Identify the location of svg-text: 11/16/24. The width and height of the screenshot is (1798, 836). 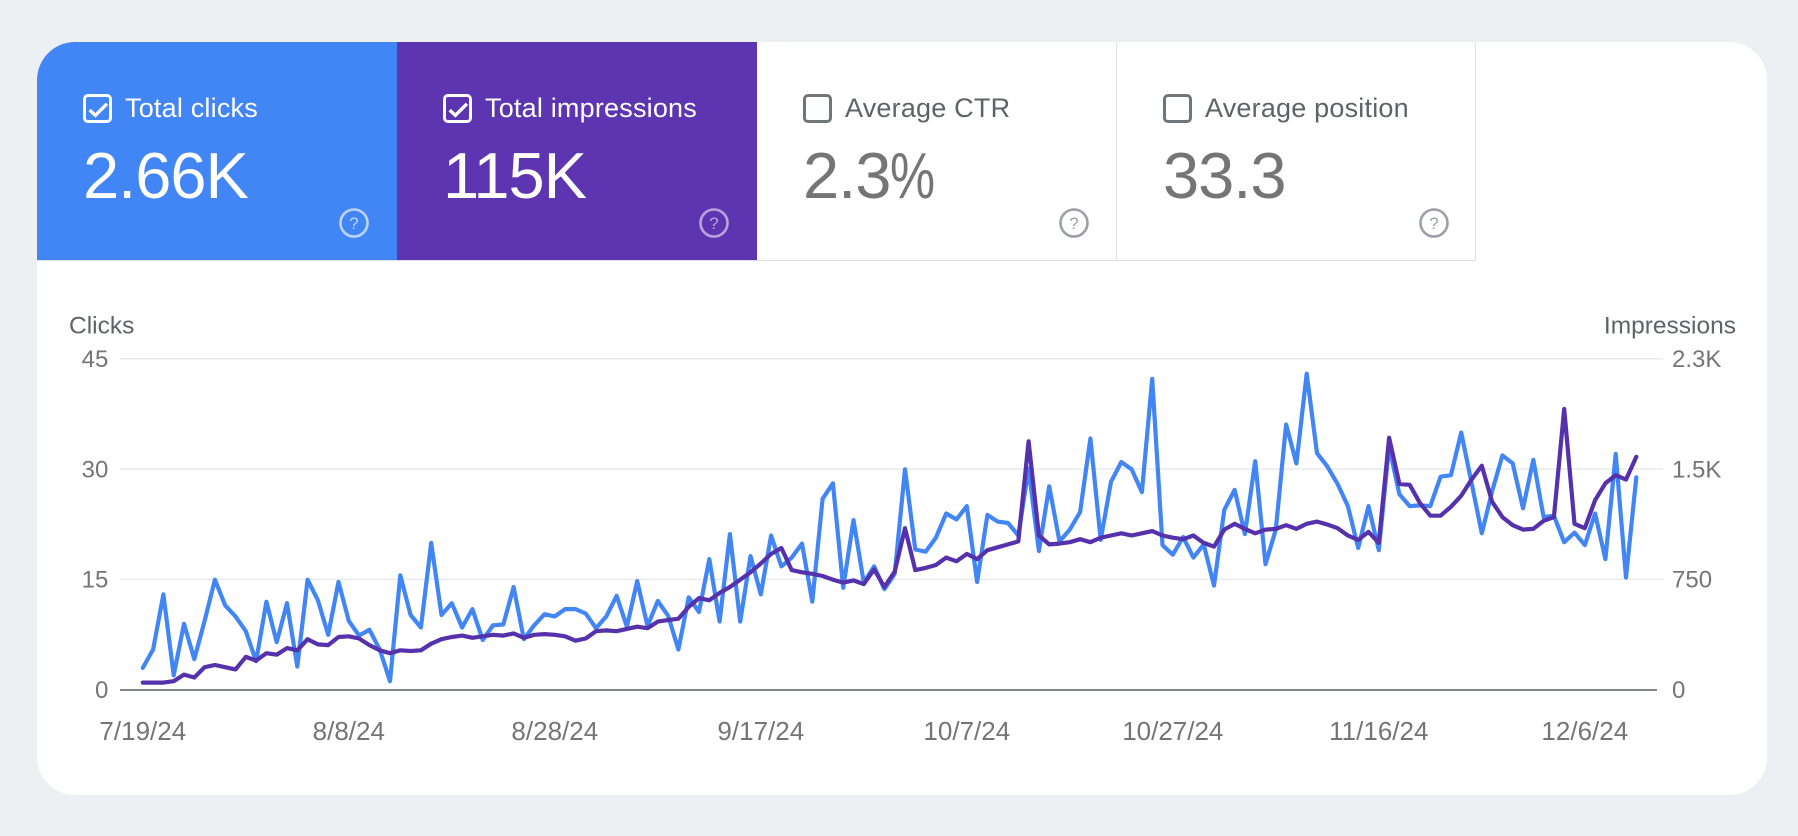
(1378, 731).